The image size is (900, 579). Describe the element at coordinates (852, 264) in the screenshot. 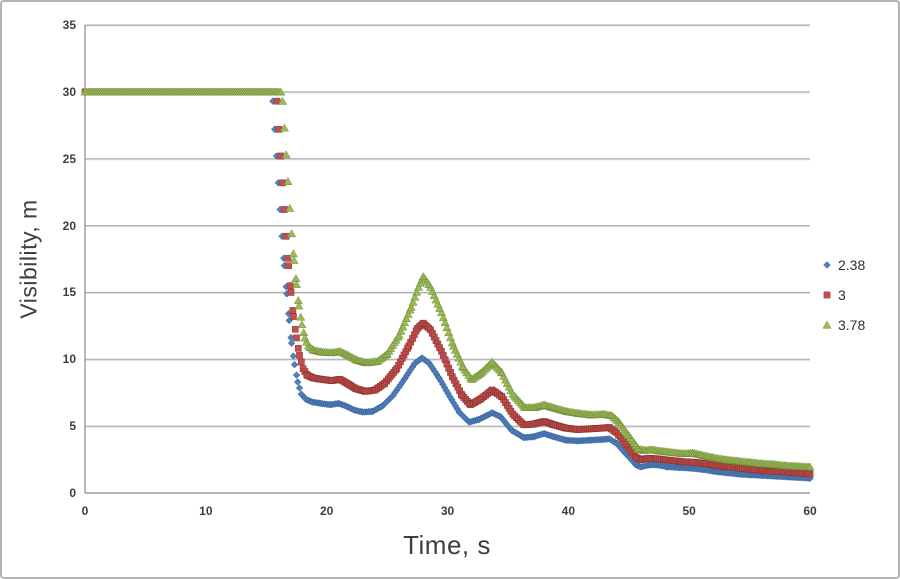

I see `legend-label: 2.38` at that location.